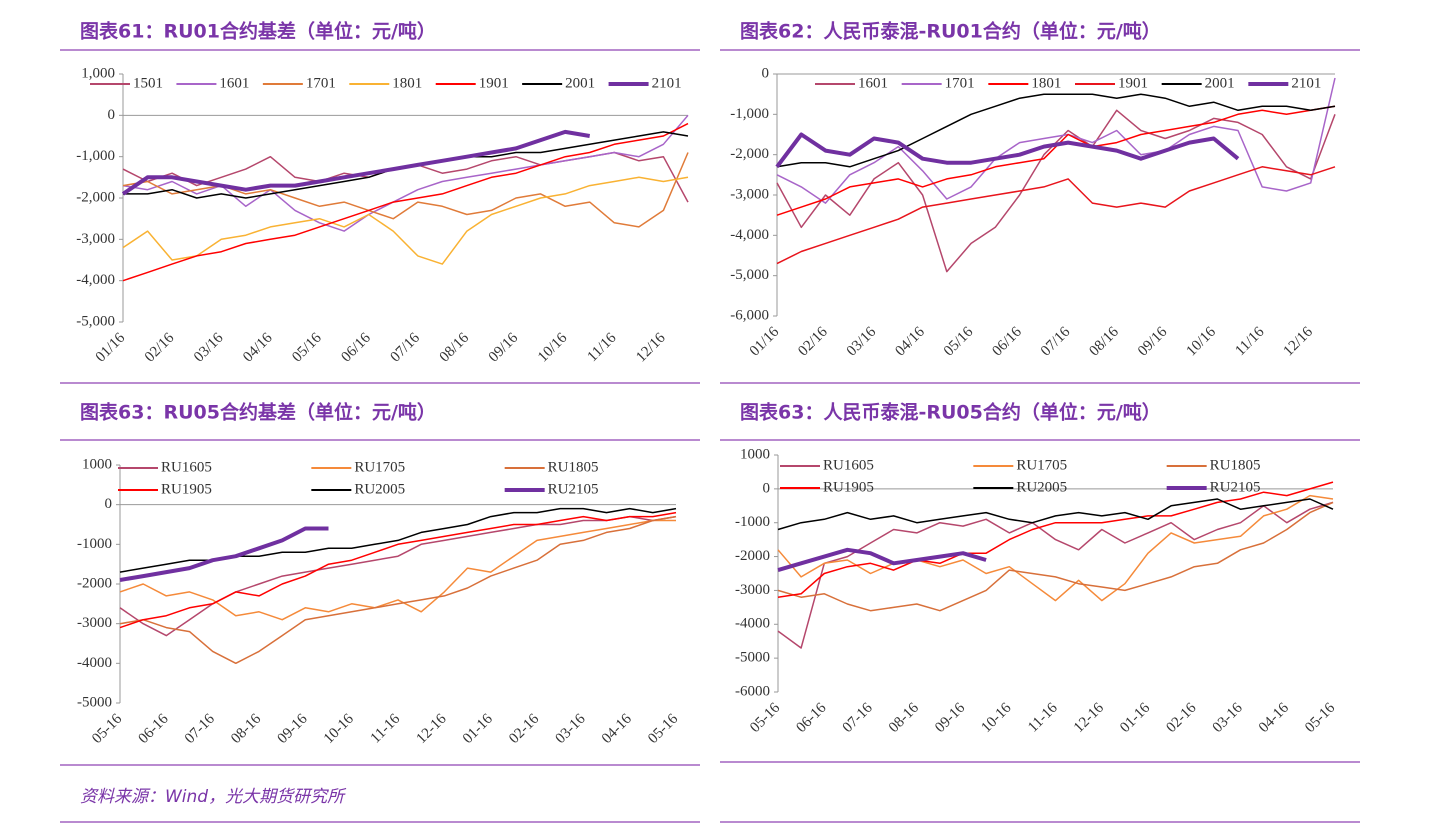 The height and width of the screenshot is (827, 1440). Describe the element at coordinates (406, 348) in the screenshot. I see `x-tick-label: 07/16` at that location.